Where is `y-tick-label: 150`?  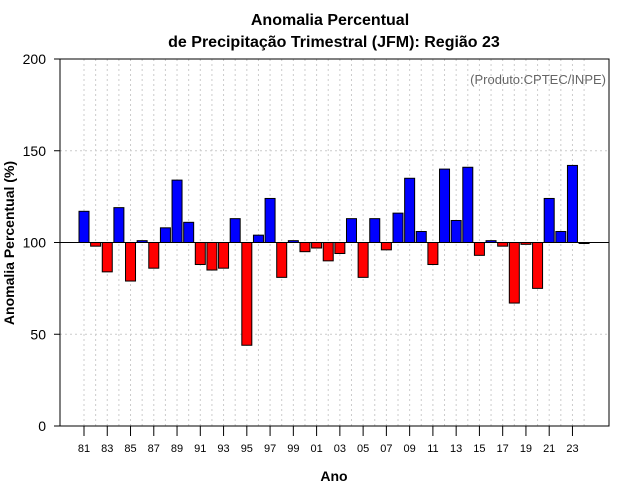
y-tick-label: 150 is located at coordinates (35, 151).